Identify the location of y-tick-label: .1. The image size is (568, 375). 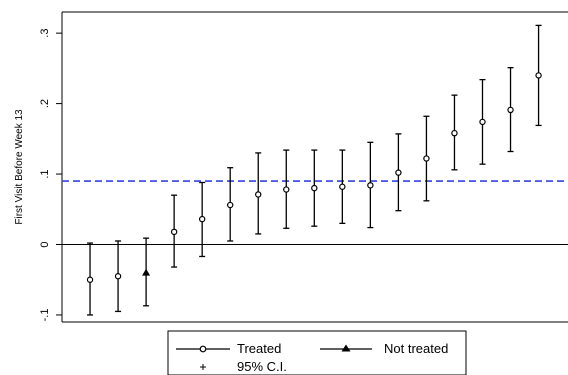
(45, 173).